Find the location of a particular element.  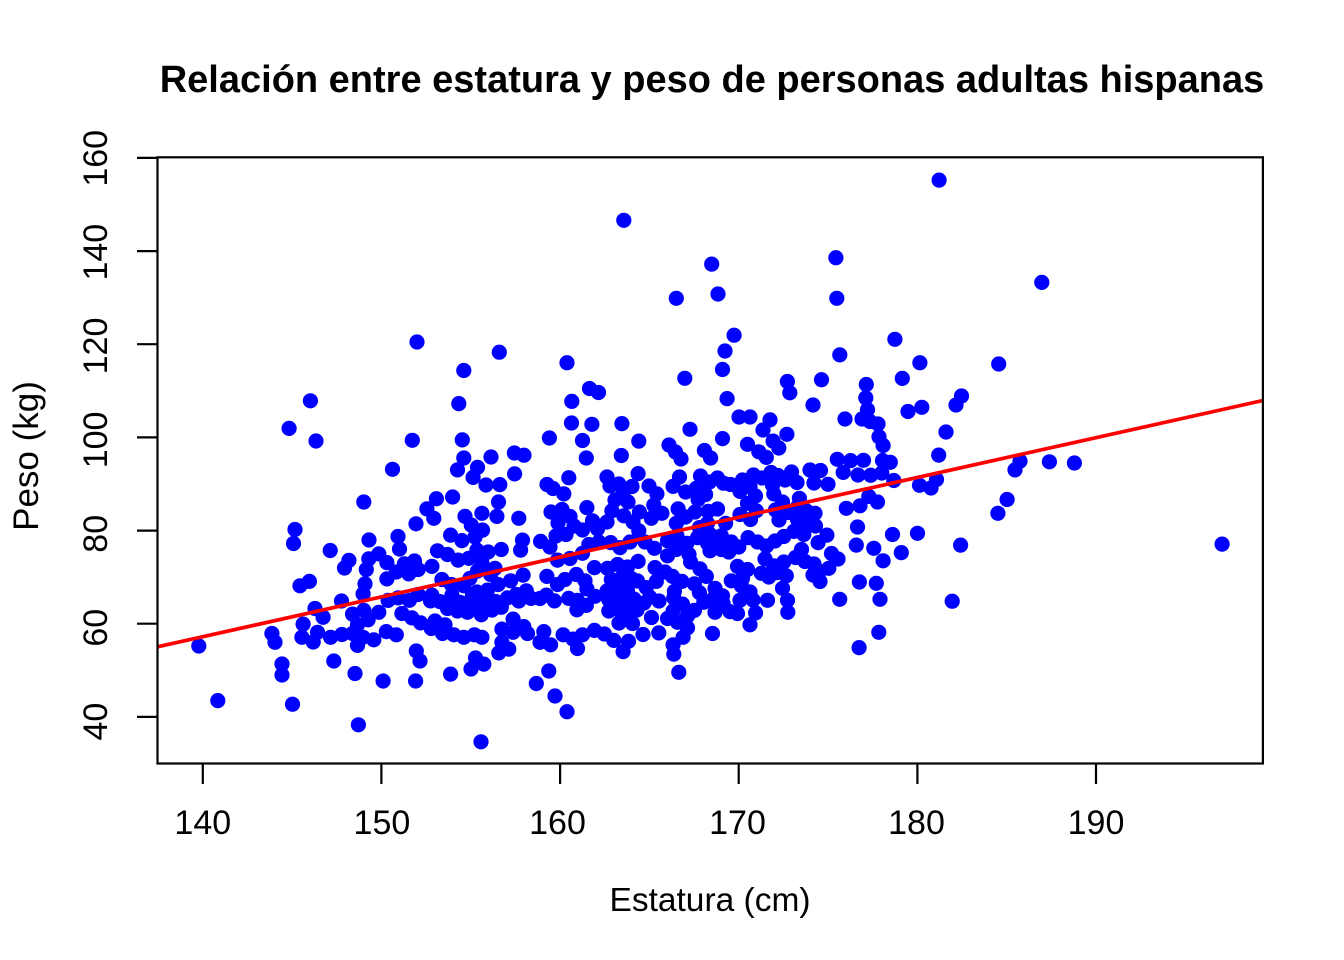

svg-text: 190 is located at coordinates (1096, 823).